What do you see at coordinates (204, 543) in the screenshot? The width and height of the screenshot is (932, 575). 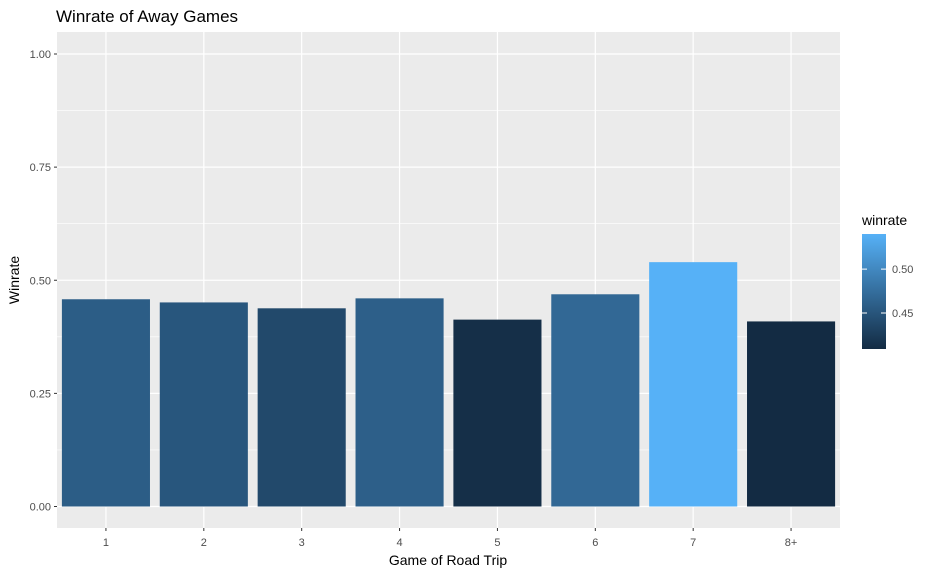 I see `x-tick-label: 2` at bounding box center [204, 543].